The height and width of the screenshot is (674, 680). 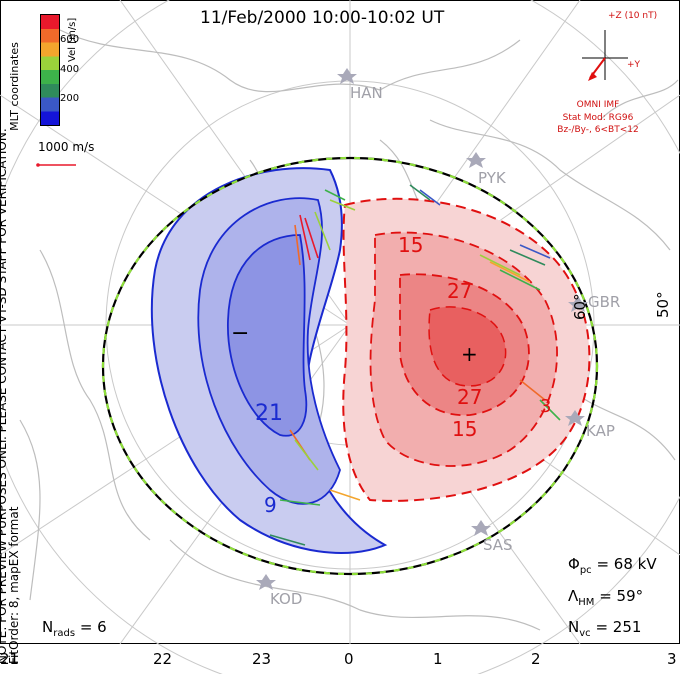 I want to click on contour-label-pos-3: 3, so click(x=545, y=406).